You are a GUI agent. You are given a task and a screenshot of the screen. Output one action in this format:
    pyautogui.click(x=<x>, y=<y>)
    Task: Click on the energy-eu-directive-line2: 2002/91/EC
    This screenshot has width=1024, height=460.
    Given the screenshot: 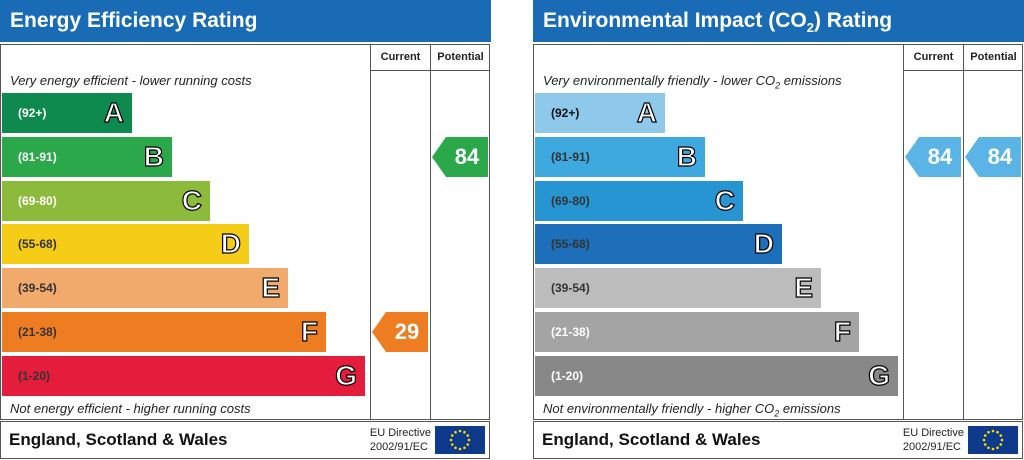 What is the action you would take?
    pyautogui.click(x=398, y=447)
    